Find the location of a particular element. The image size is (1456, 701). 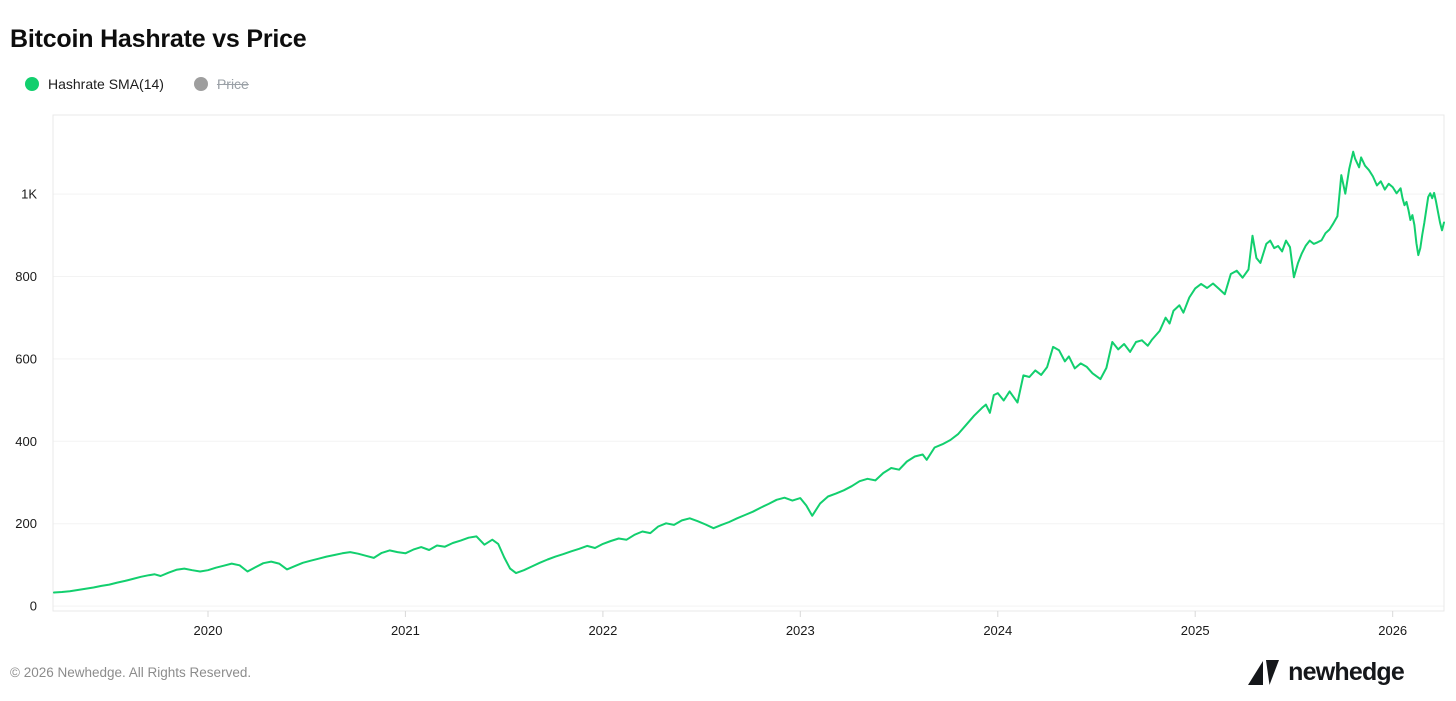

svg-text: 2025 is located at coordinates (1195, 630).